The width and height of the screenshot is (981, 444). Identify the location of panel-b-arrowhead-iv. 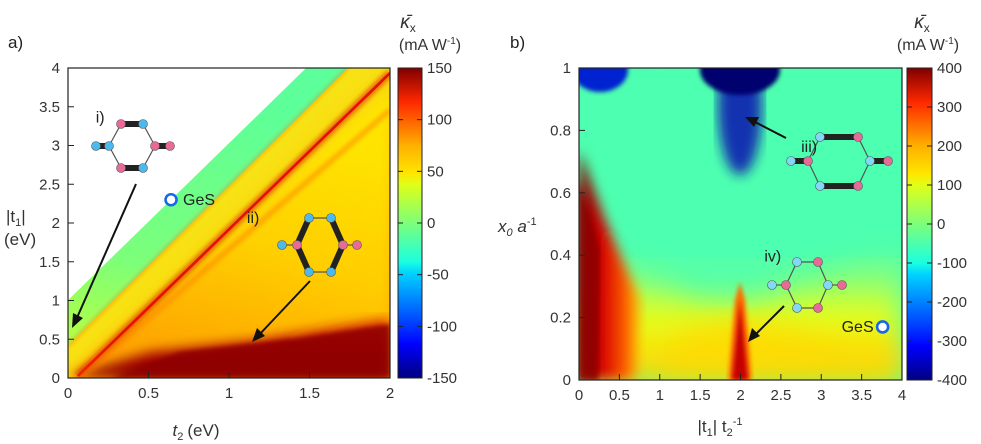
(754, 335).